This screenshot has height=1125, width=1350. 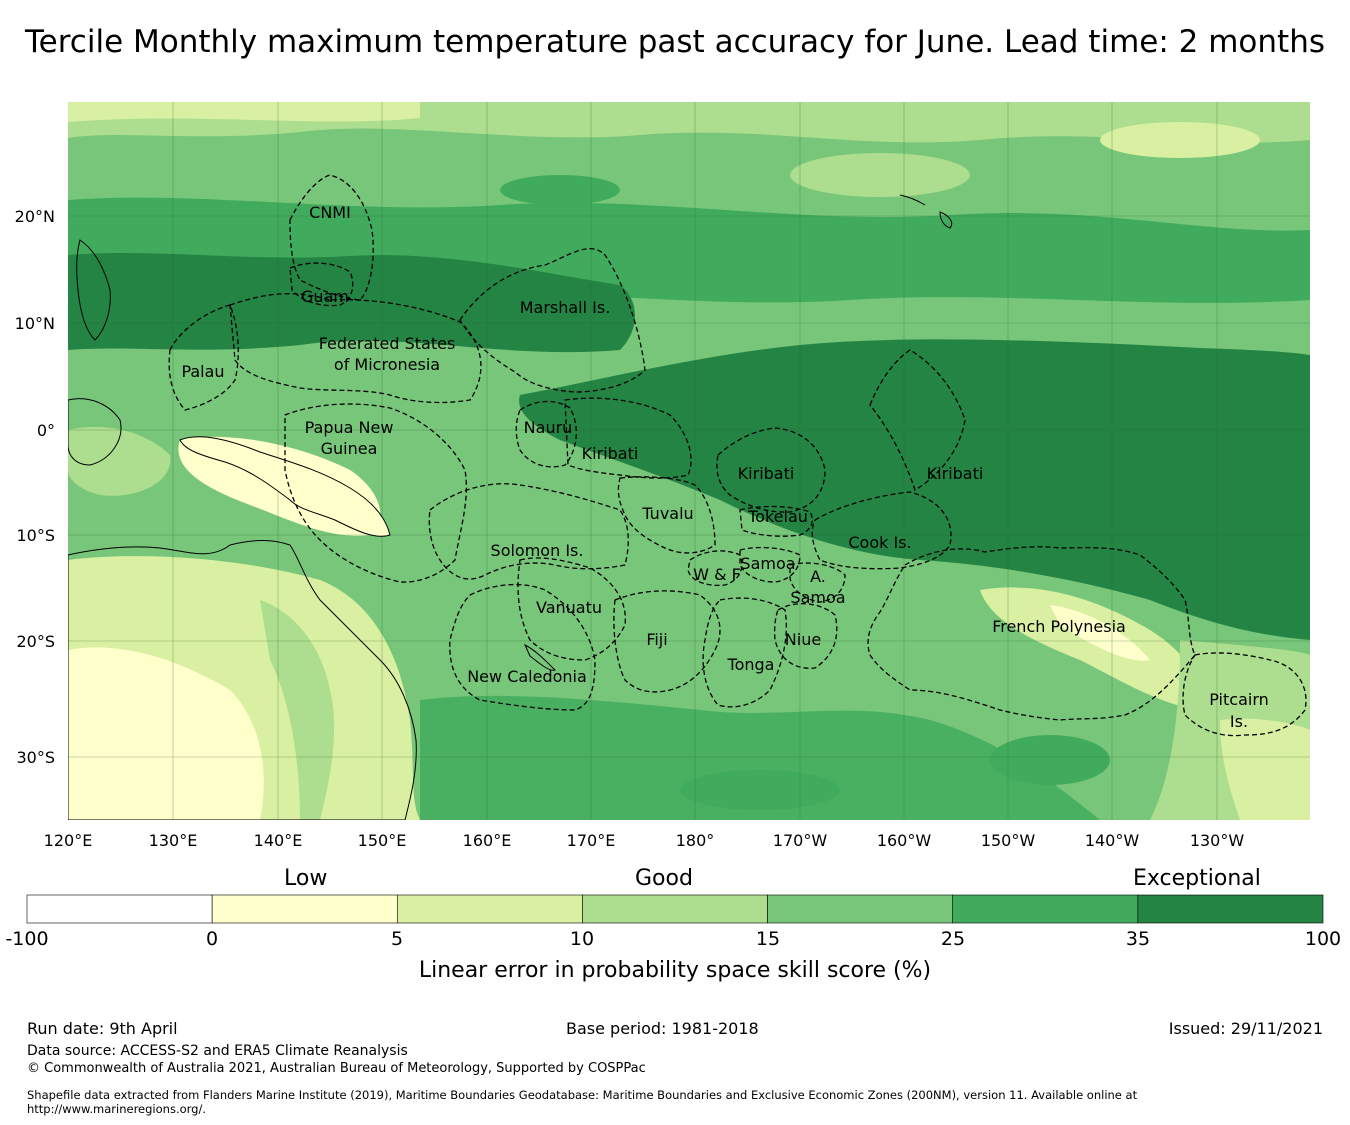 I want to click on label-french-polynesia: French Polynesia, so click(x=1059, y=626).